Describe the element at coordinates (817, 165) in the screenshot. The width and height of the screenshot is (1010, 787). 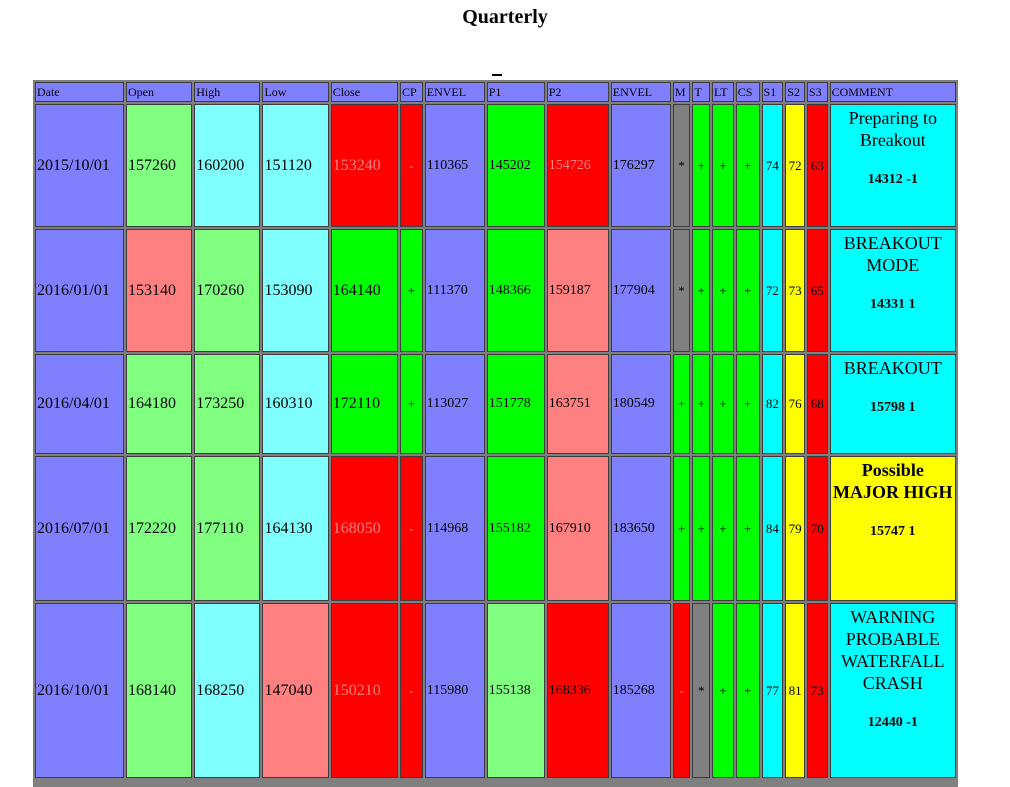
I see `cell-s3: 63` at that location.